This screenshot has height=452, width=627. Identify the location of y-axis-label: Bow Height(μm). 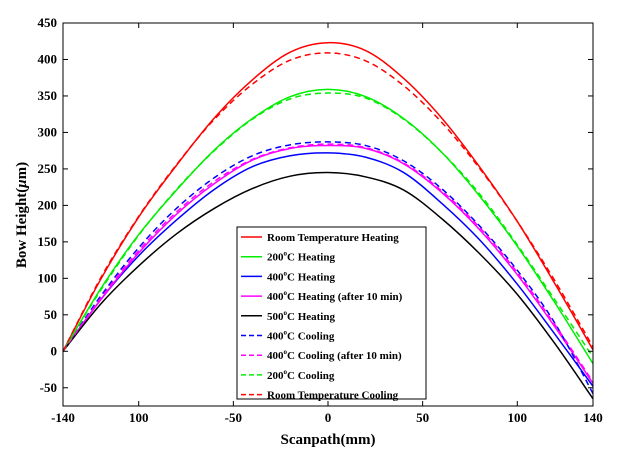
(22, 215).